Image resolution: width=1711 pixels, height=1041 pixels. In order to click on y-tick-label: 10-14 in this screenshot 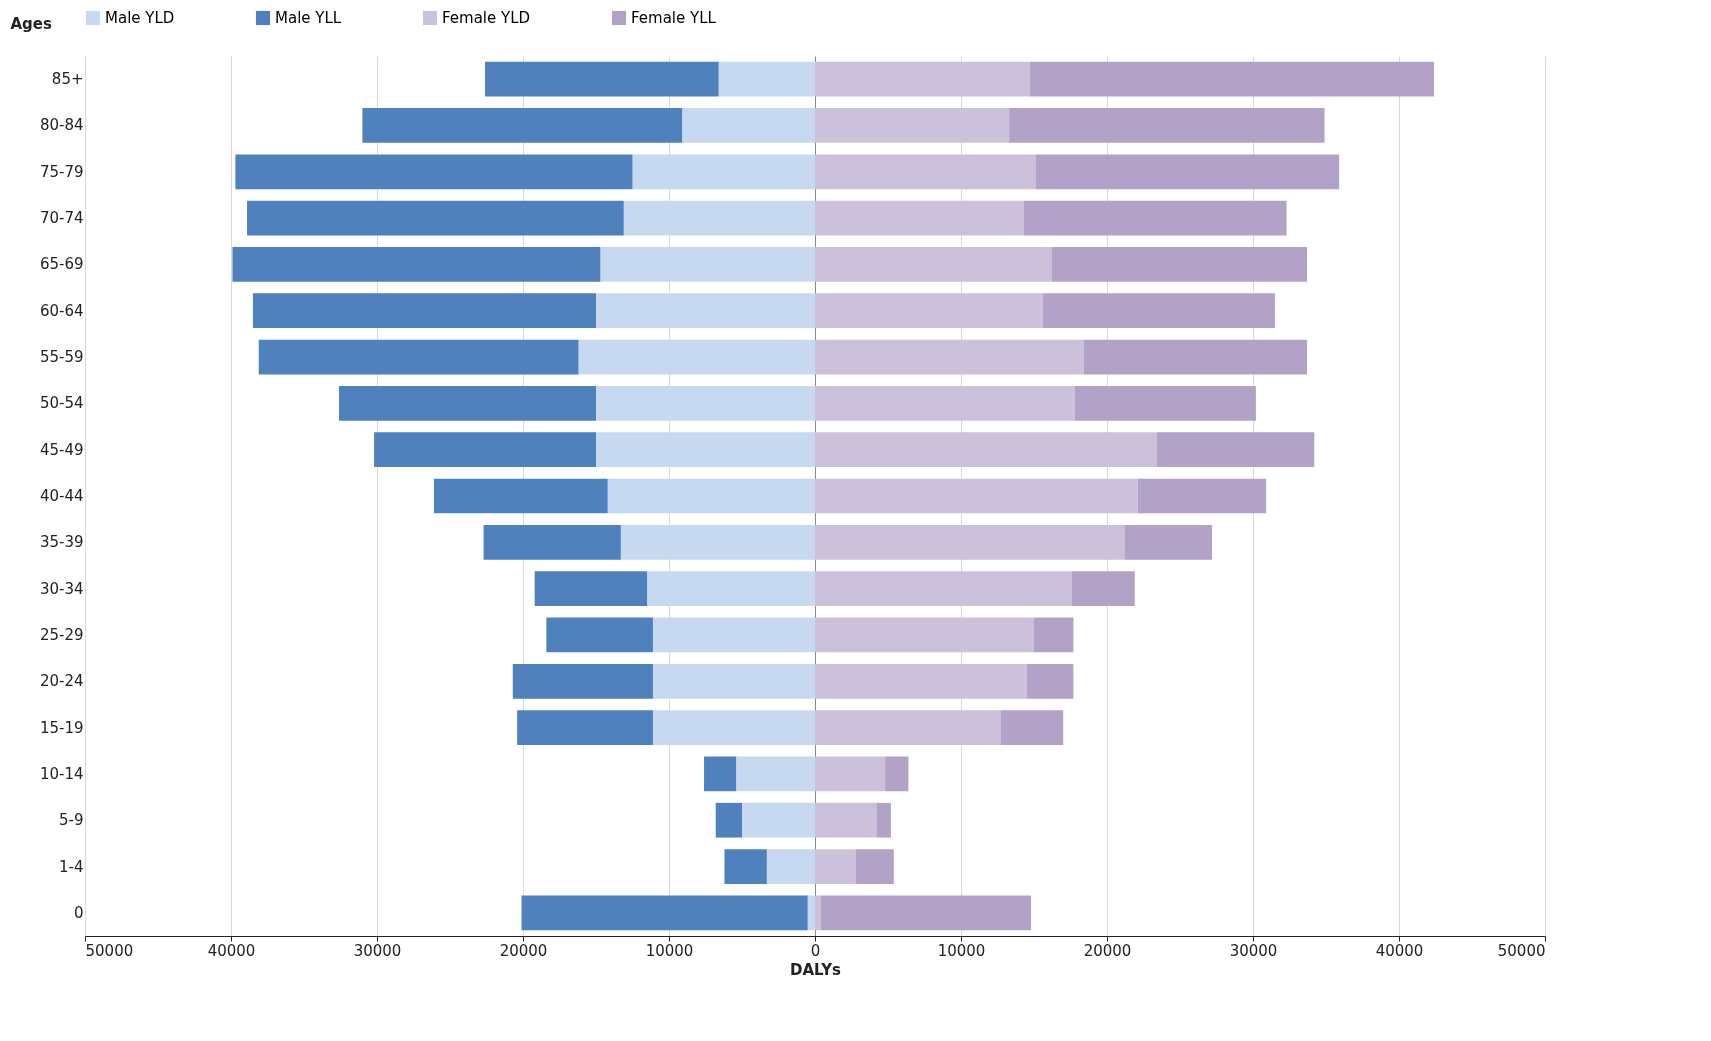, I will do `click(61, 773)`.